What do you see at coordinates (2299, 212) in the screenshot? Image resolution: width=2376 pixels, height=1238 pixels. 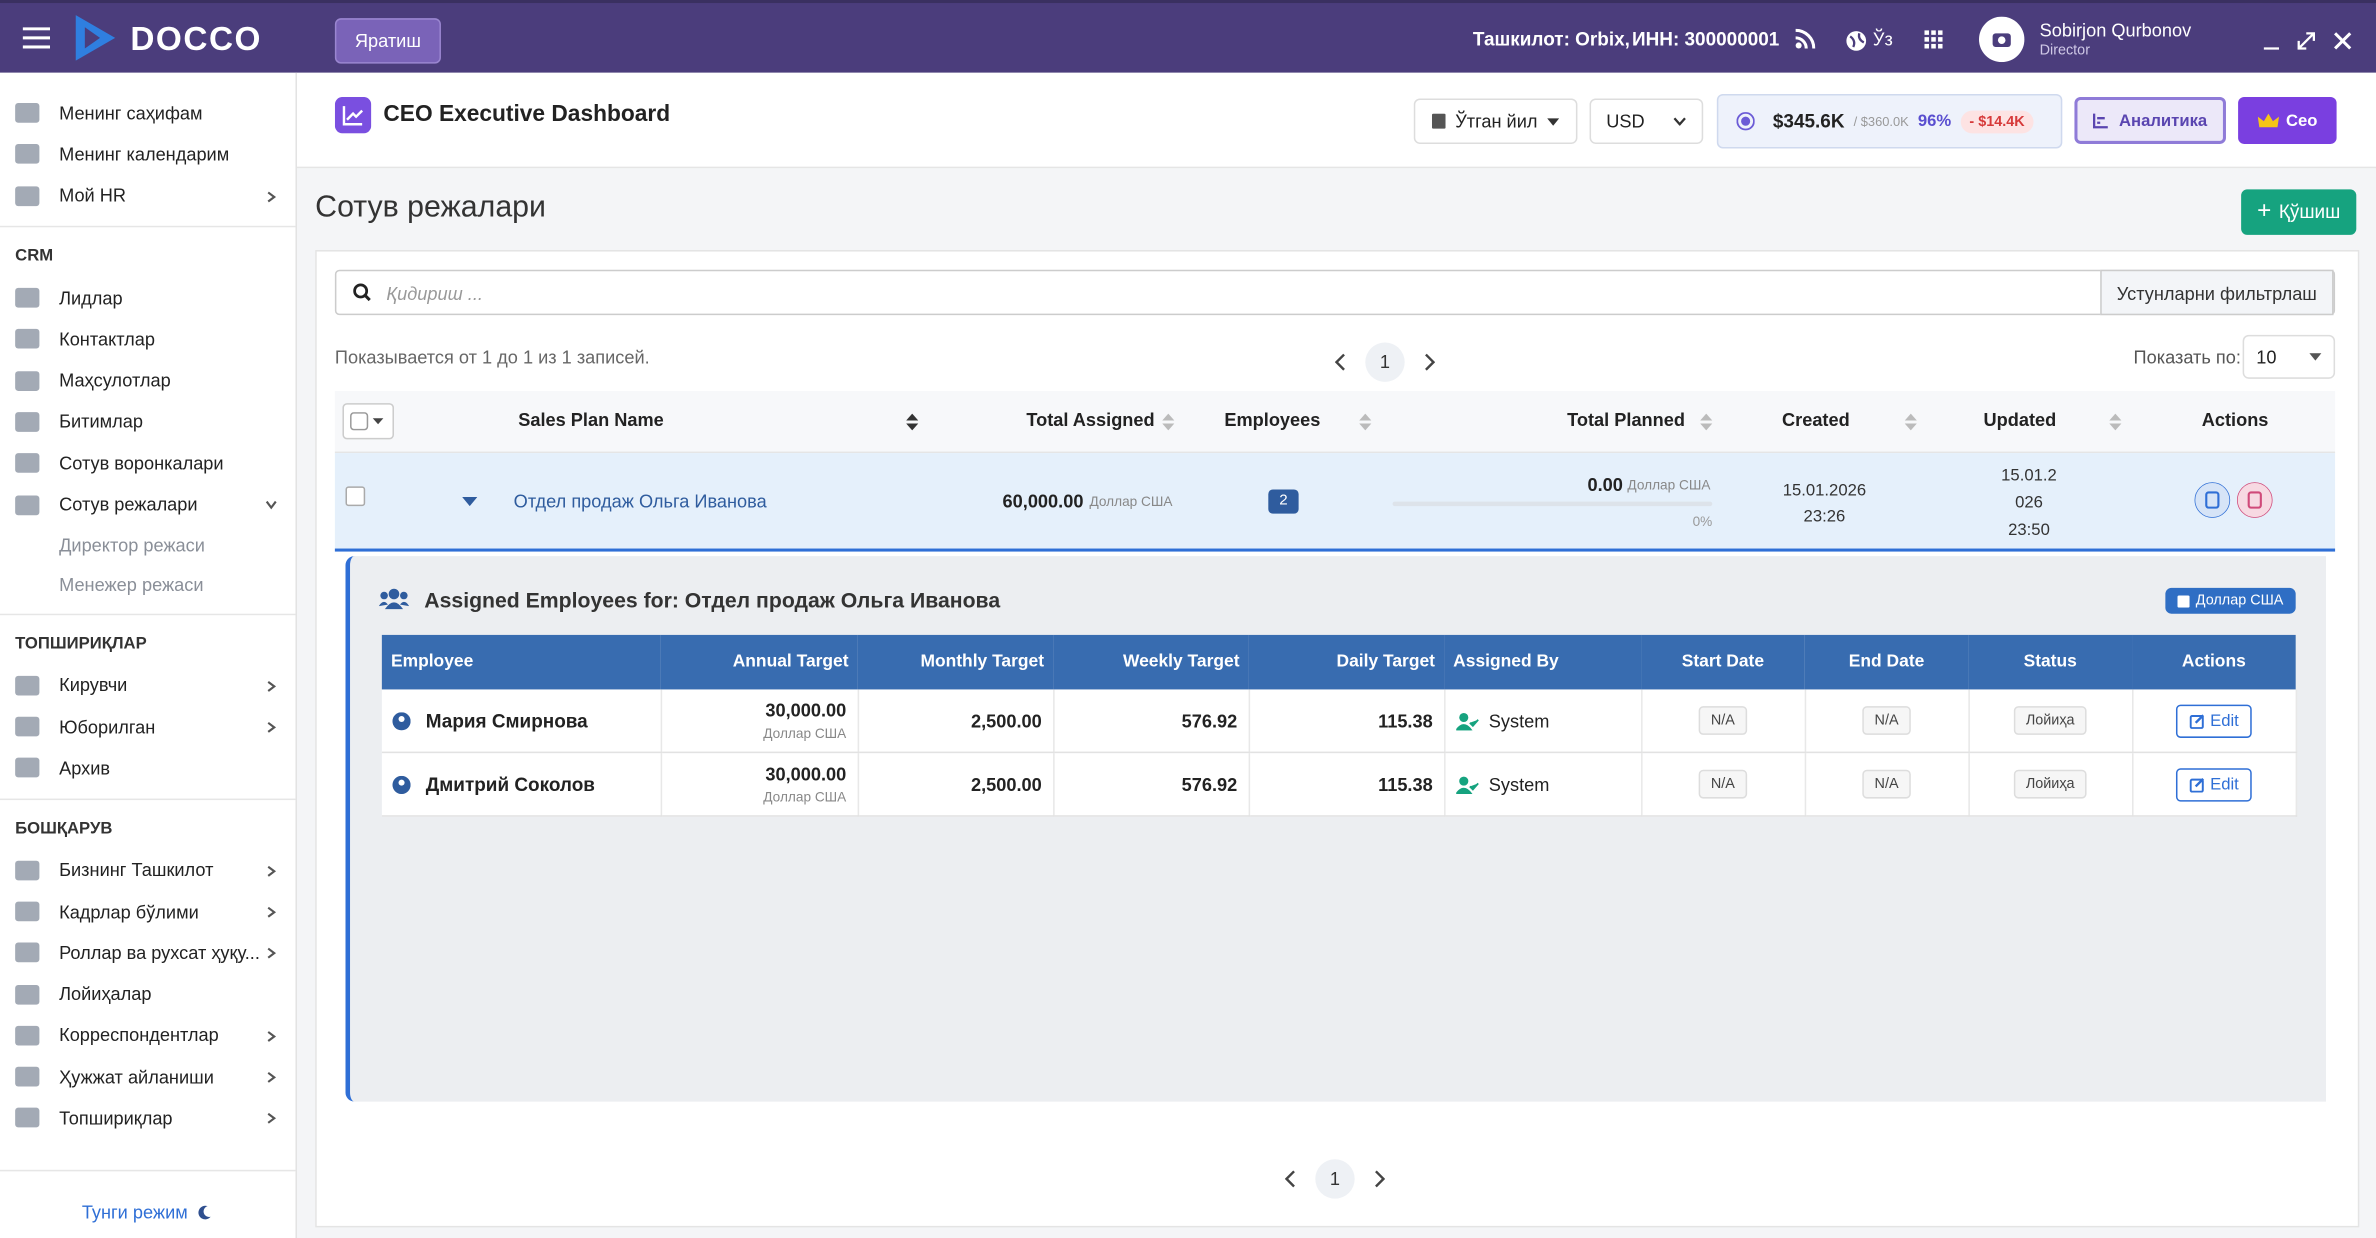 I see `add-button: + Қўшиш` at bounding box center [2299, 212].